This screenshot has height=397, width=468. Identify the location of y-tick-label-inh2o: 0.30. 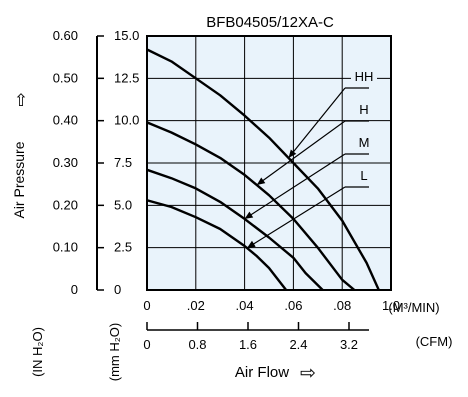
(65, 162).